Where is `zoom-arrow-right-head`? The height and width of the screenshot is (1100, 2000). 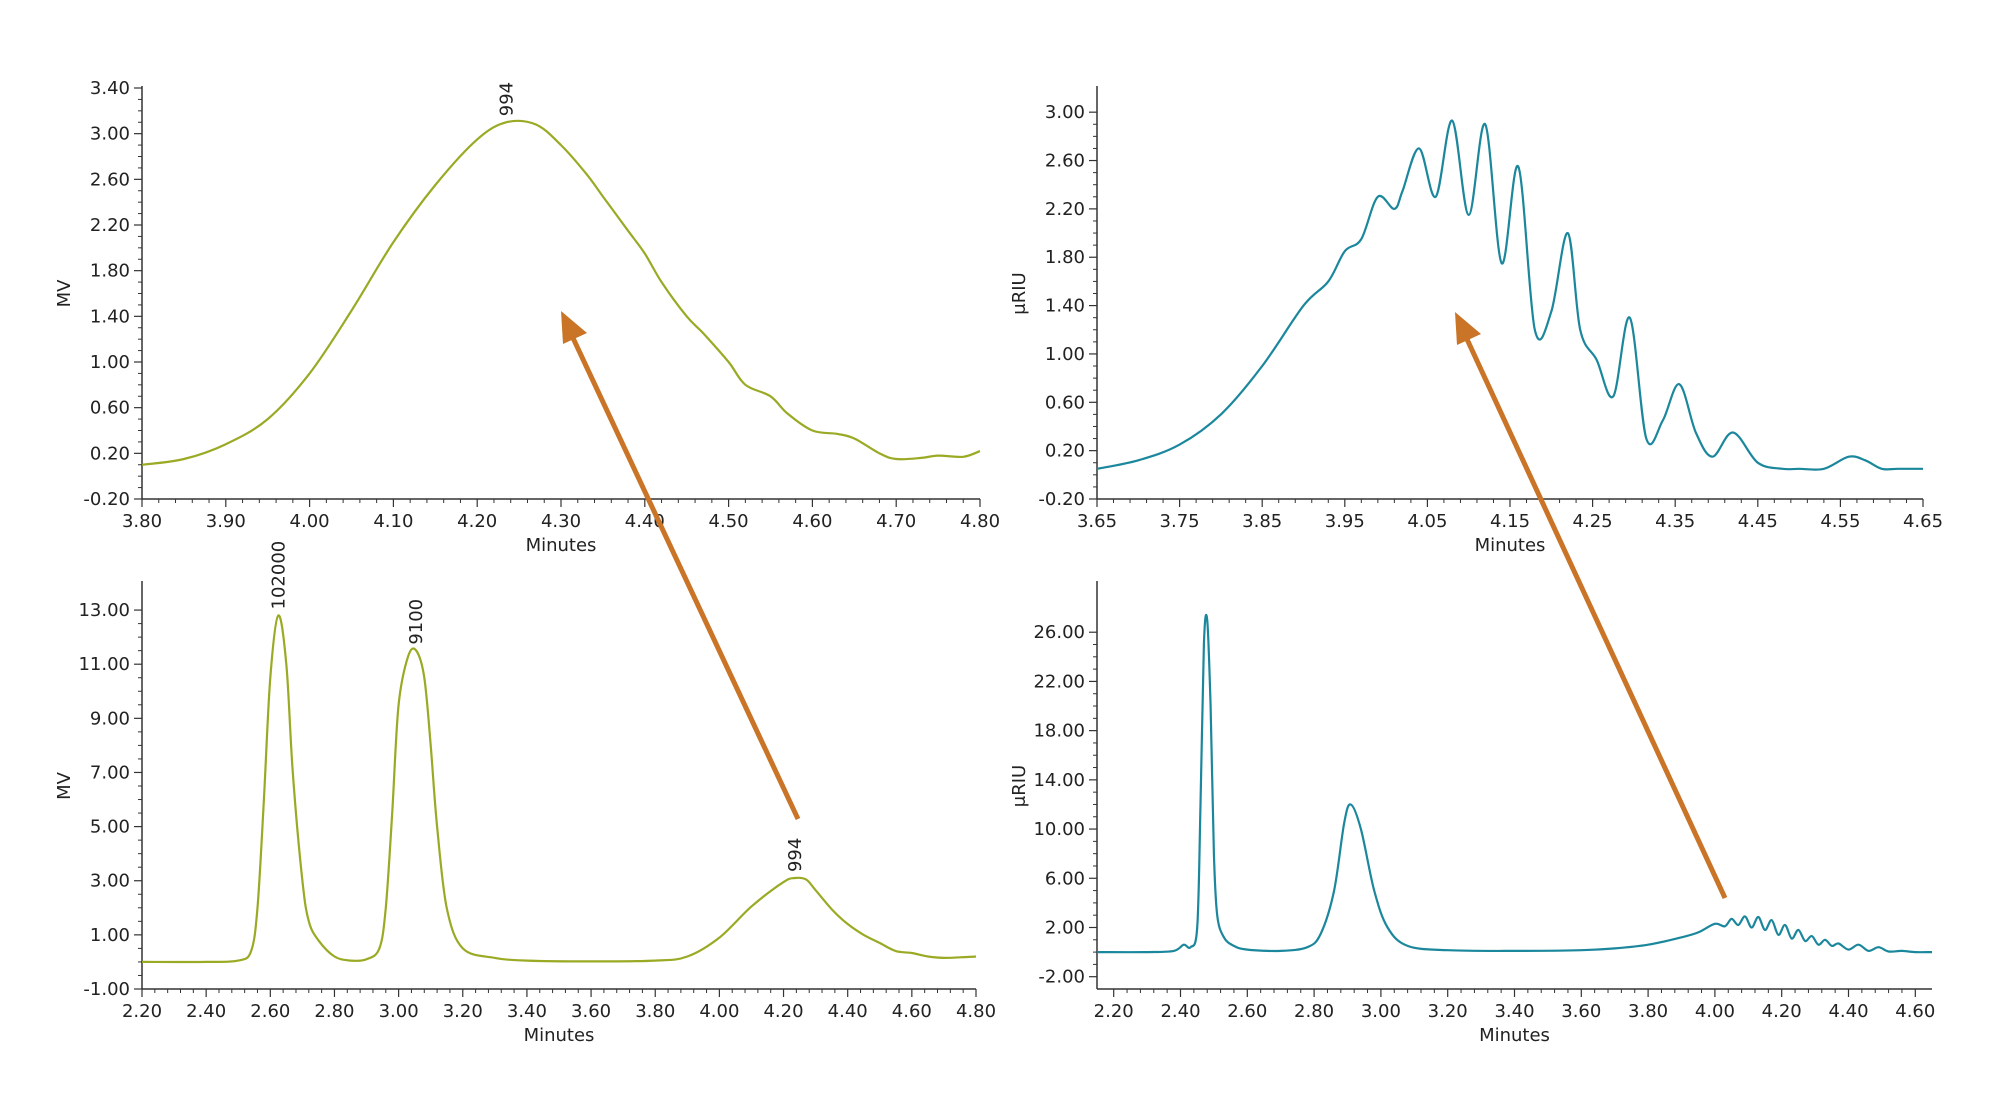 zoom-arrow-right-head is located at coordinates (1468, 328).